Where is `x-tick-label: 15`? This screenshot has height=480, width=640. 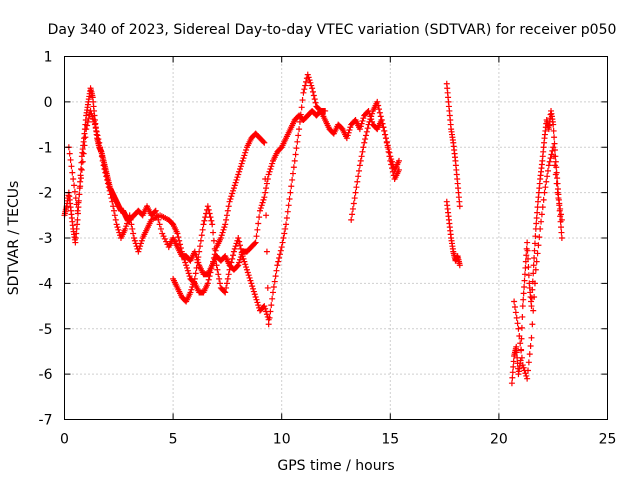 x-tick-label: 15 is located at coordinates (390, 440).